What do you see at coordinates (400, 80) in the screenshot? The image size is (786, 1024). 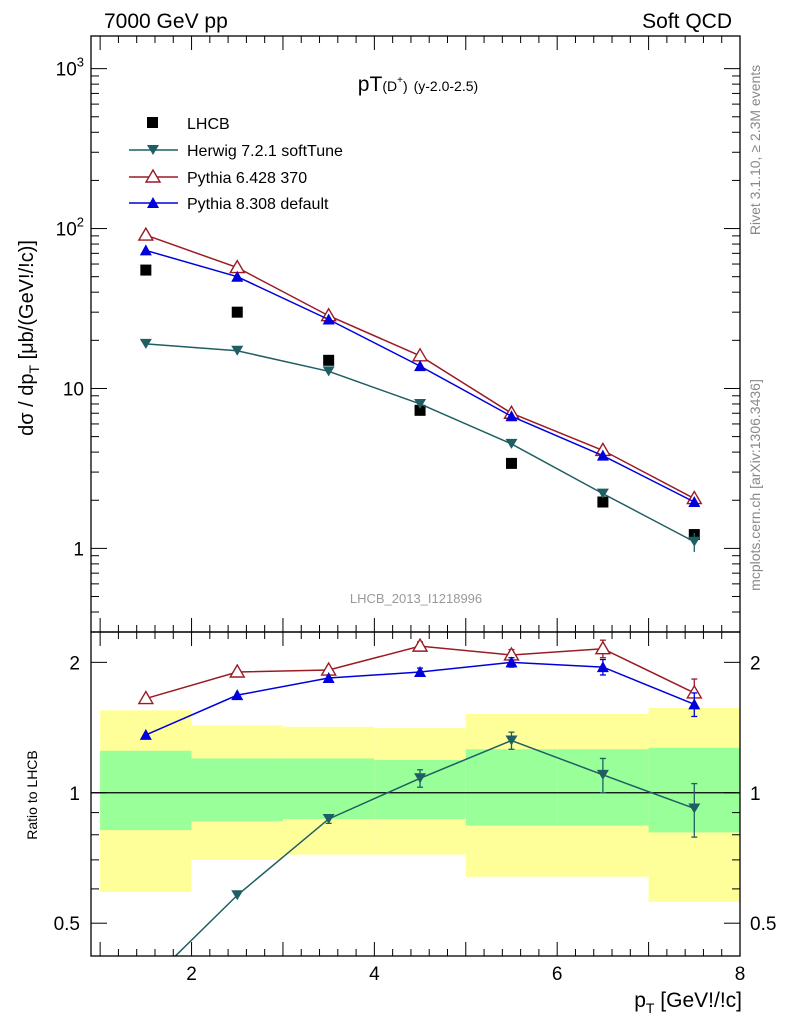 I see `plot-title-sup: +` at bounding box center [400, 80].